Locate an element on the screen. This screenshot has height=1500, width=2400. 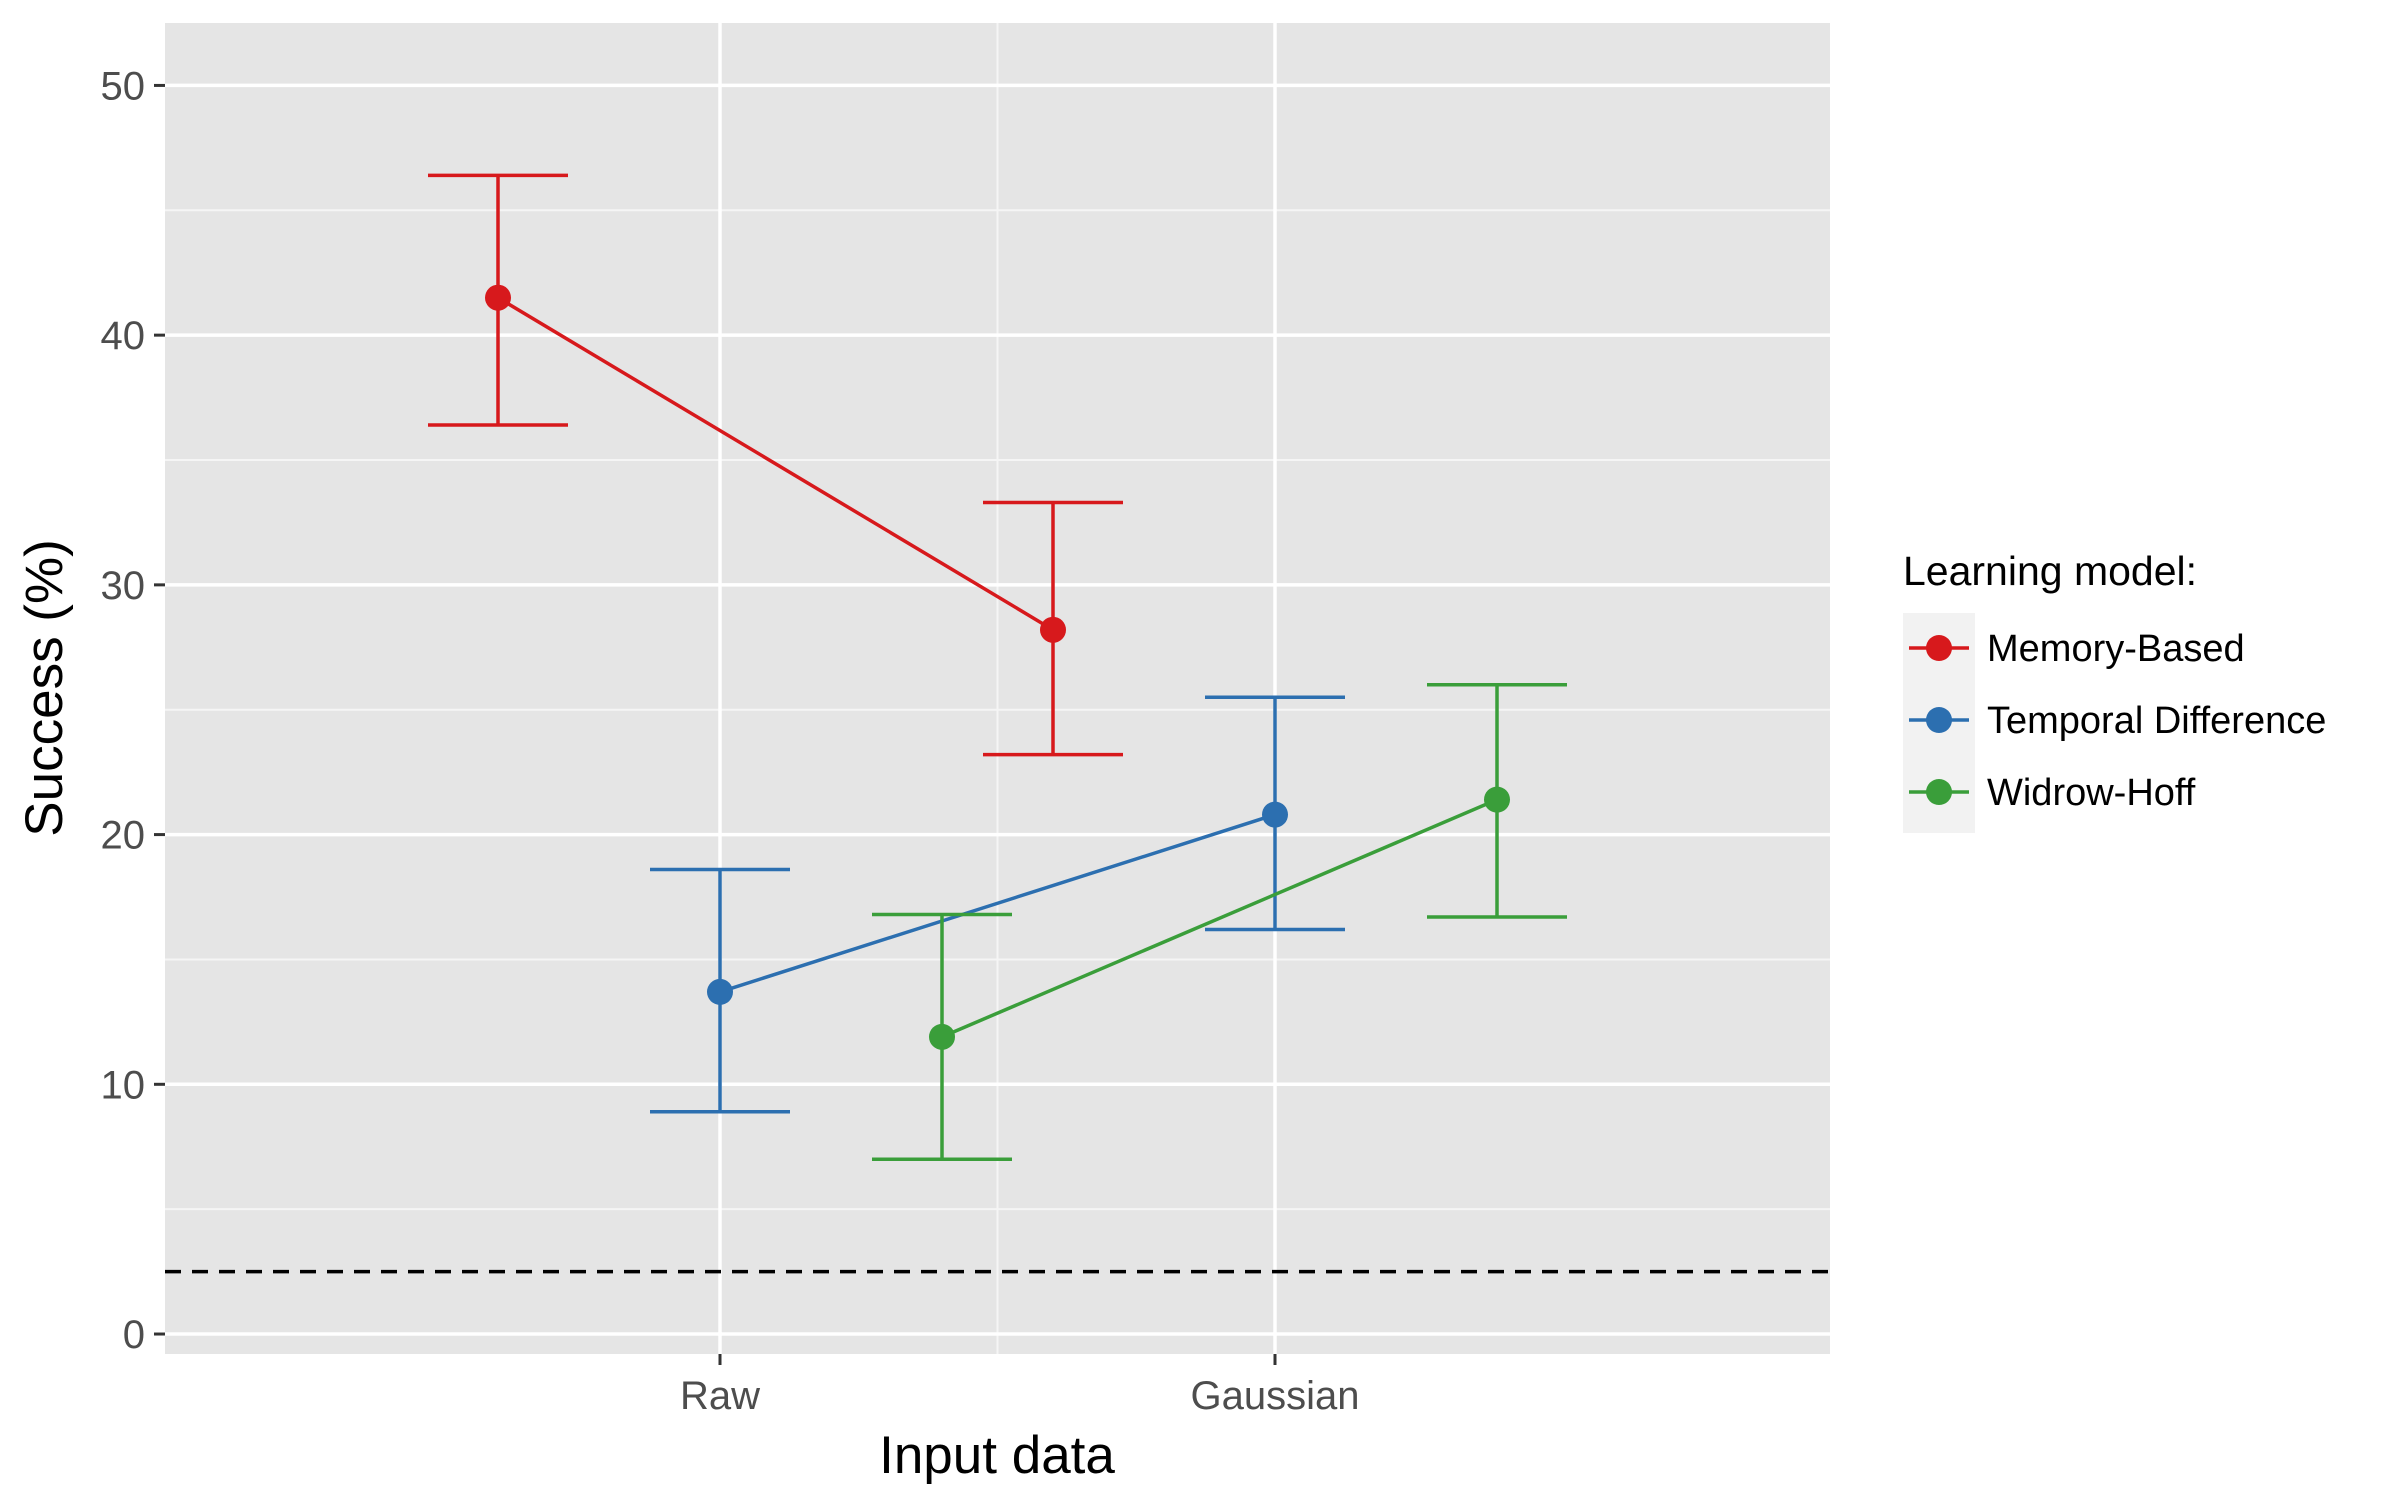
x-tick-label: Gaussian is located at coordinates (1275, 1396).